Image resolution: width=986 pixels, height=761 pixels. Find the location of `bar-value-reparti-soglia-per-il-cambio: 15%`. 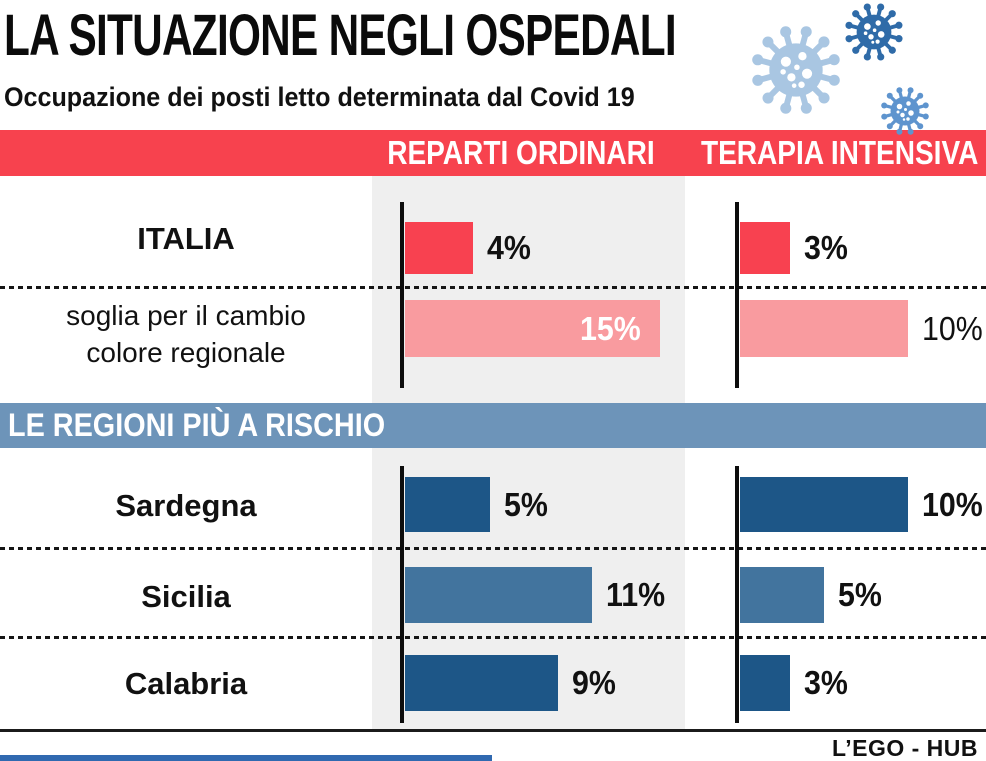

bar-value-reparti-soglia-per-il-cambio: 15% is located at coordinates (613, 328).